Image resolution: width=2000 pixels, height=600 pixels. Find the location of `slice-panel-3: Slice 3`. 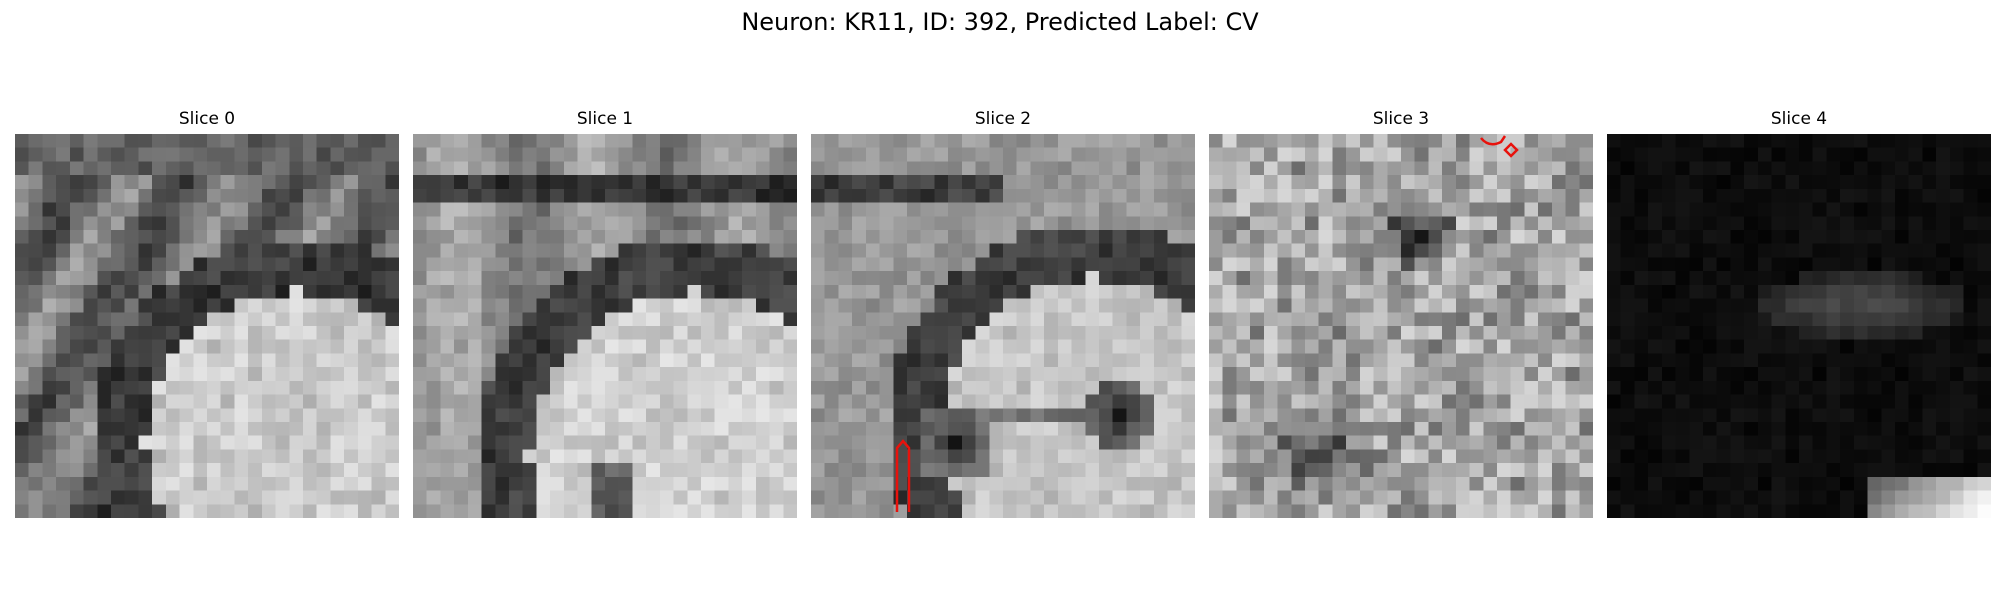

slice-panel-3: Slice 3 is located at coordinates (1401, 313).